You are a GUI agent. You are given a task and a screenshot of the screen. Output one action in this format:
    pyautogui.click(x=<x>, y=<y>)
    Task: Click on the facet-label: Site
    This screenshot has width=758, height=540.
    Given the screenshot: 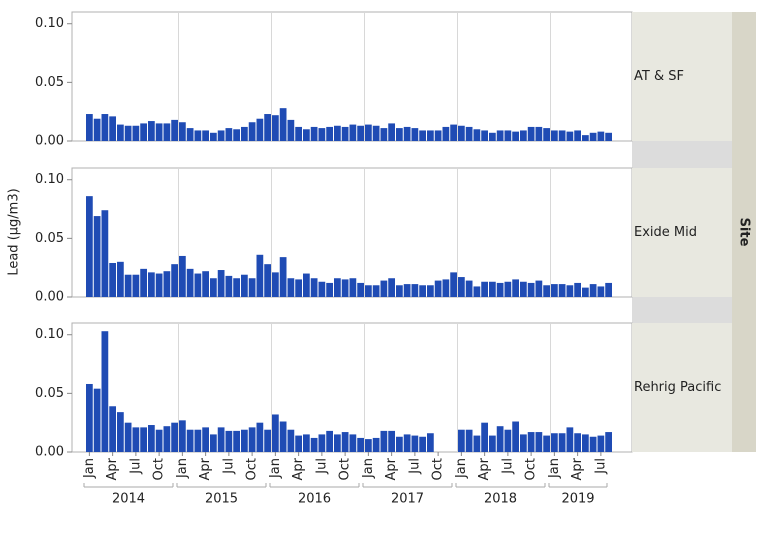 What is the action you would take?
    pyautogui.click(x=744, y=232)
    